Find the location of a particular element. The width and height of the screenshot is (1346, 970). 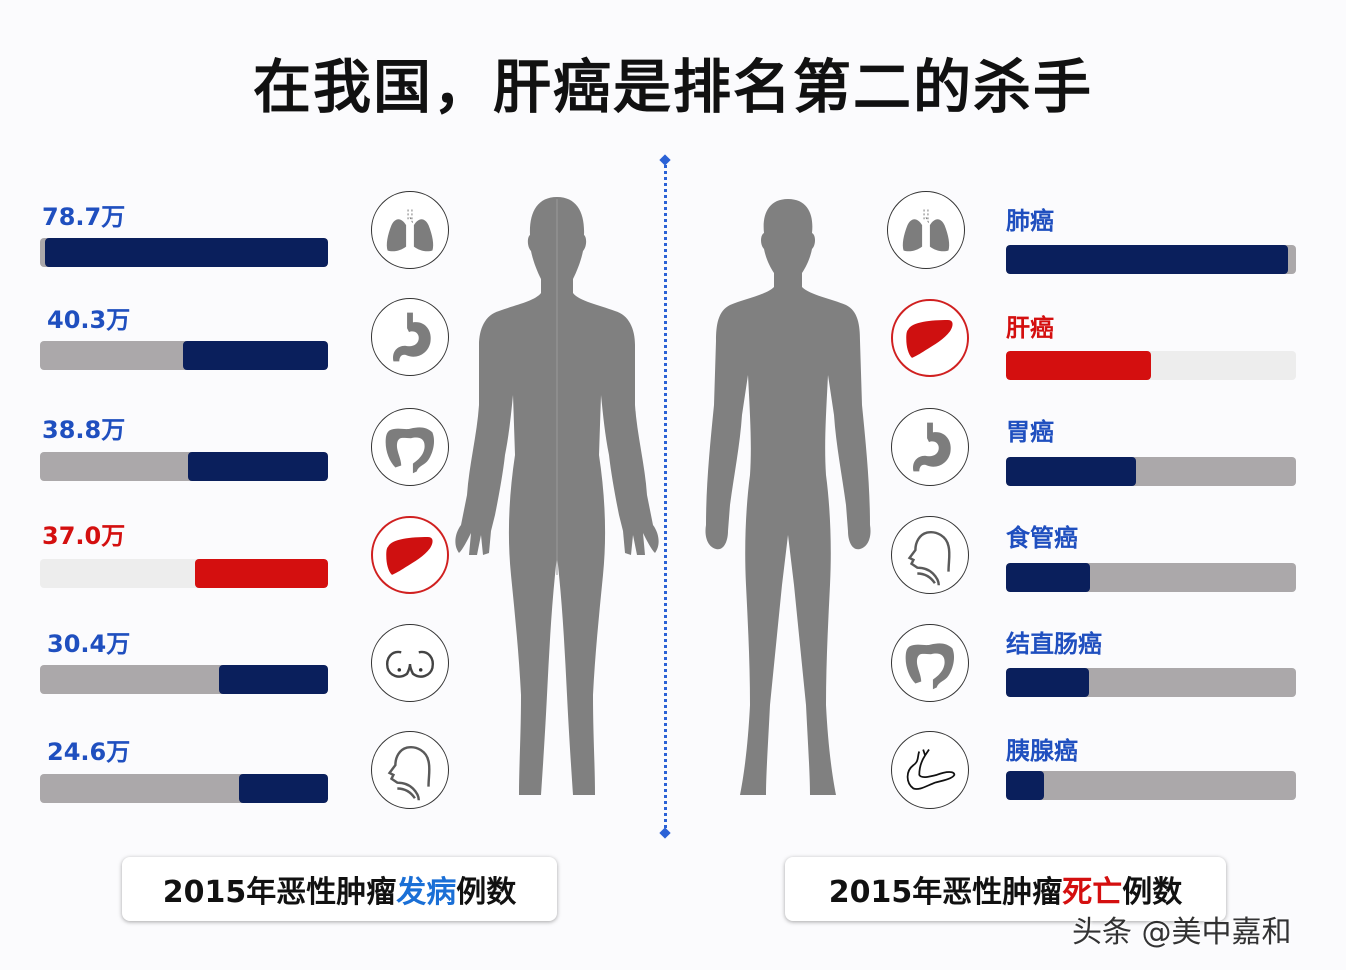

cancer-name-label: 胰腺癌 is located at coordinates (1042, 751).